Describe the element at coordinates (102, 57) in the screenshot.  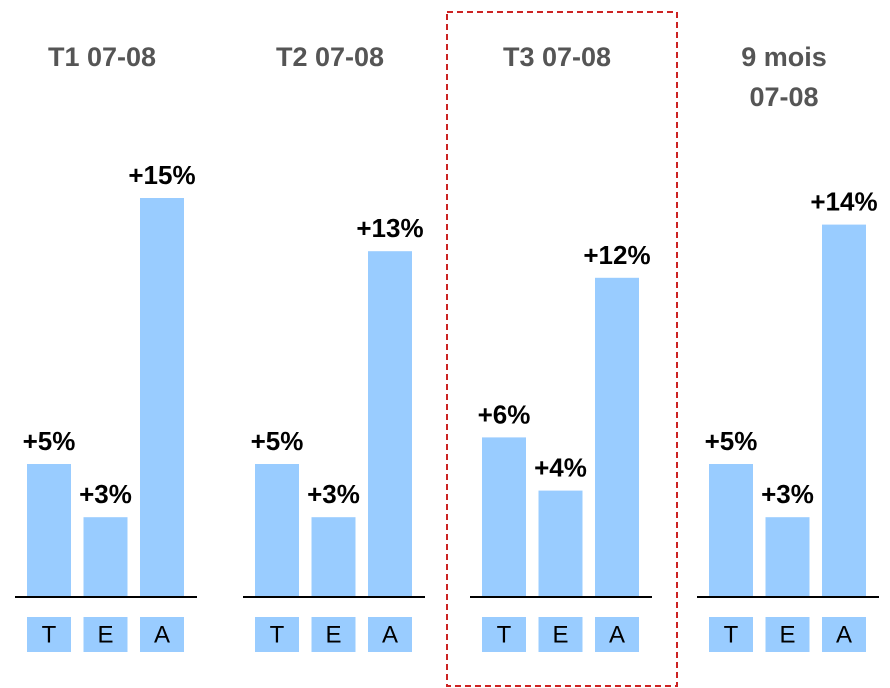
I see `panel-title: T1 07-08` at that location.